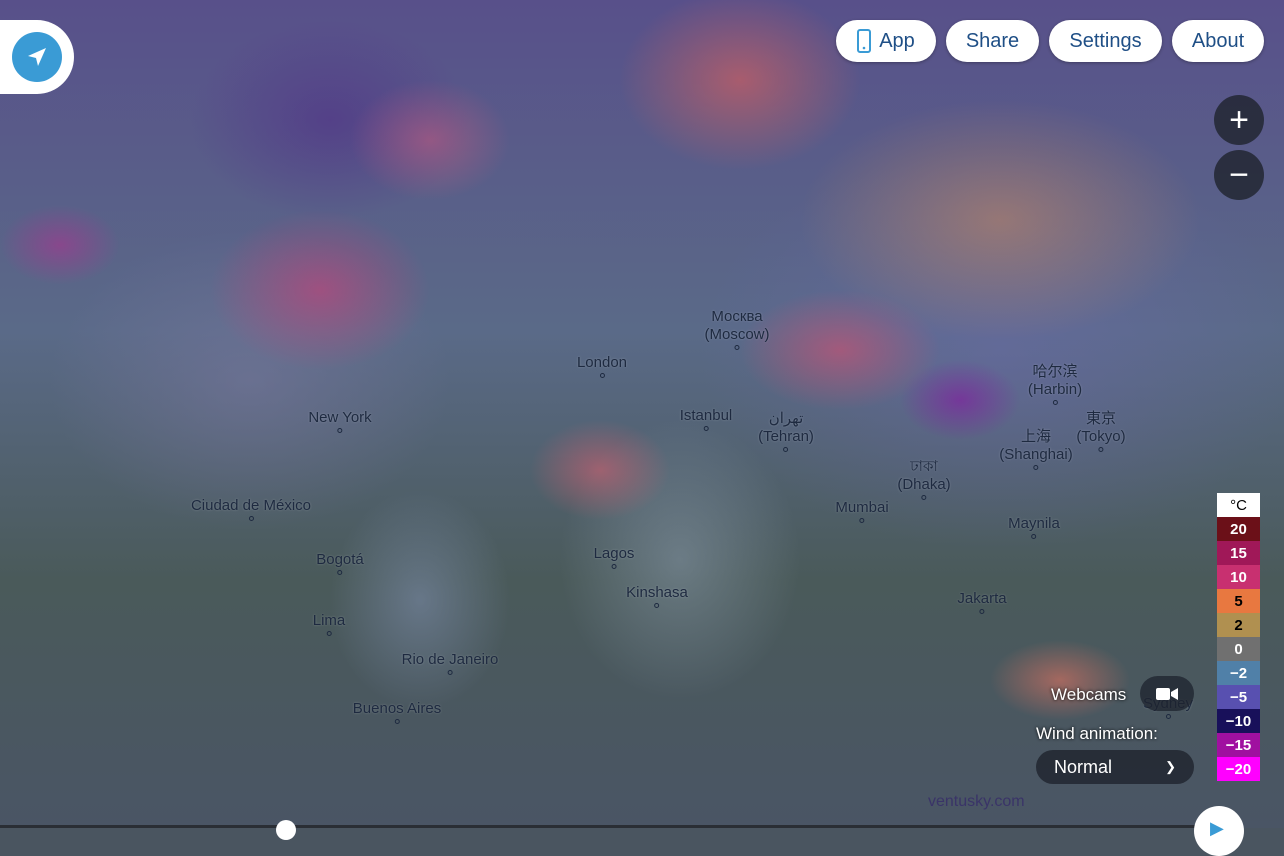 Image resolution: width=1284 pixels, height=856 pixels. Describe the element at coordinates (1036, 436) in the screenshot. I see `city-name: 上海` at that location.